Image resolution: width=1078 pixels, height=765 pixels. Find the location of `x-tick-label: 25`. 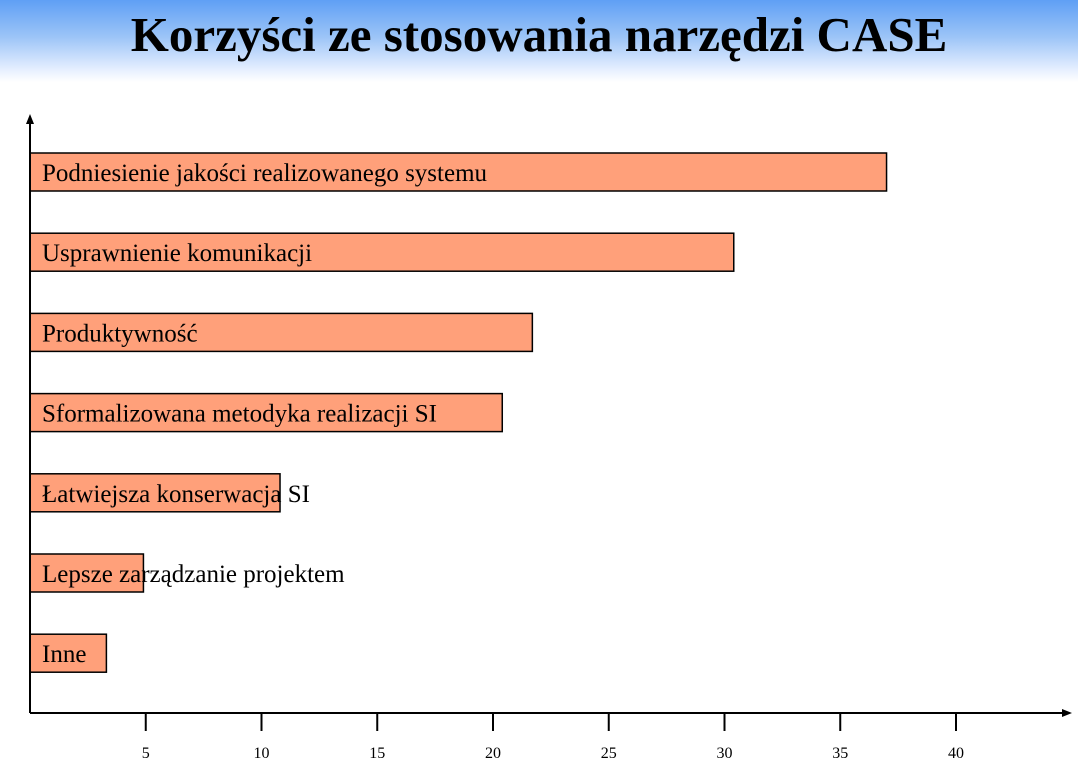

x-tick-label: 25 is located at coordinates (609, 753).